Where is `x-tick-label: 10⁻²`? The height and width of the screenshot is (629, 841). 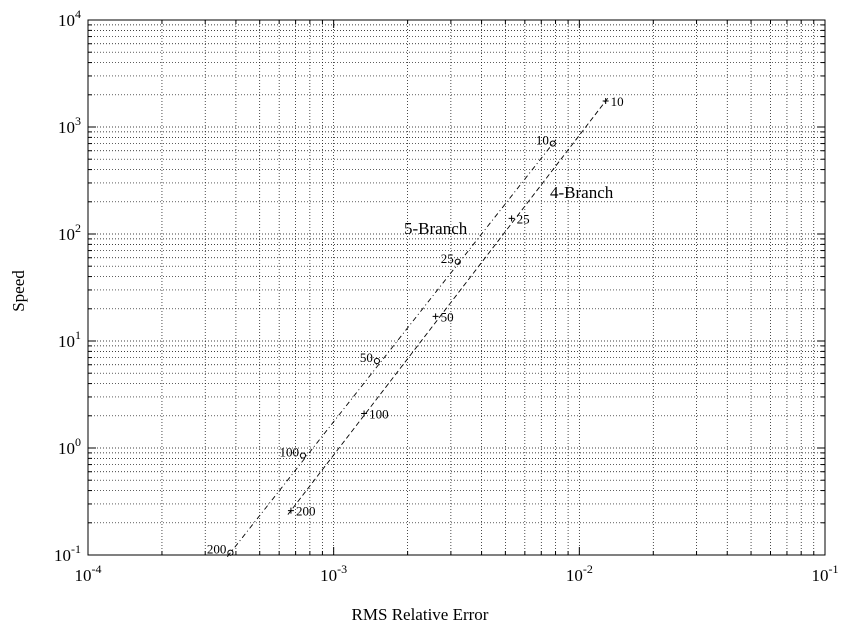
x-tick-label: 10⁻² is located at coordinates (579, 573).